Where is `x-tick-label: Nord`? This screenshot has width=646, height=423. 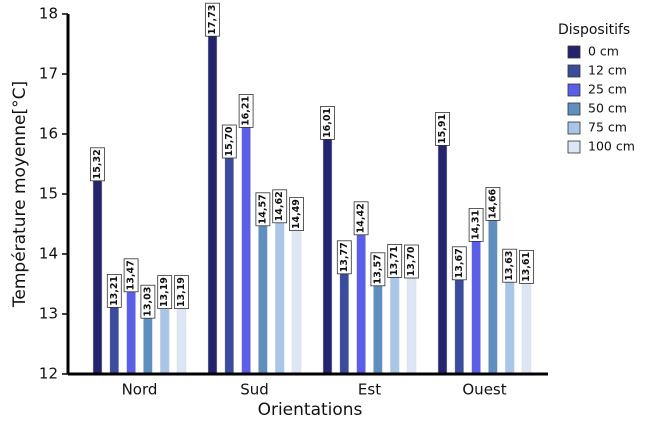 x-tick-label: Nord is located at coordinates (140, 390).